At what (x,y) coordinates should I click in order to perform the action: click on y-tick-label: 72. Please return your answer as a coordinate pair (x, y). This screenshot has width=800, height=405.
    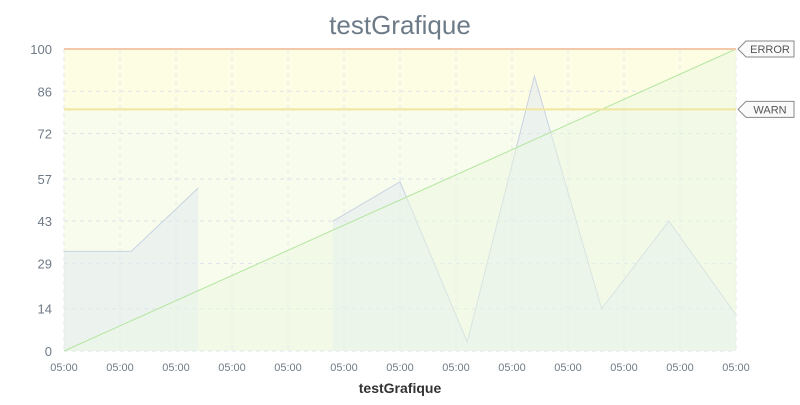
    Looking at the image, I should click on (45, 134).